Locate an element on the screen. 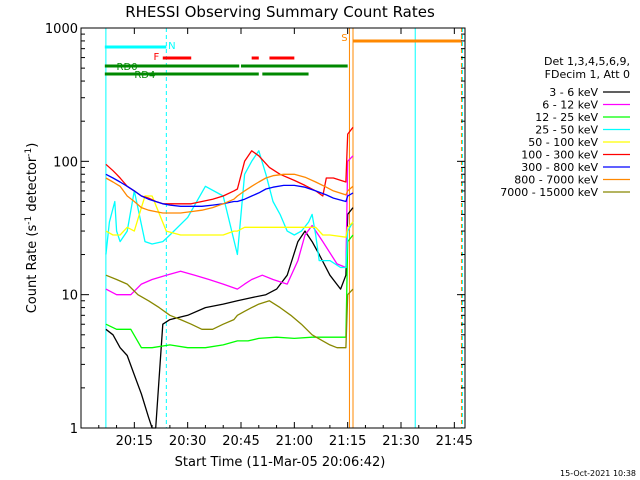 The image size is (640, 480). legend-label-6-12-kev: 6 - 12 keV is located at coordinates (570, 105).